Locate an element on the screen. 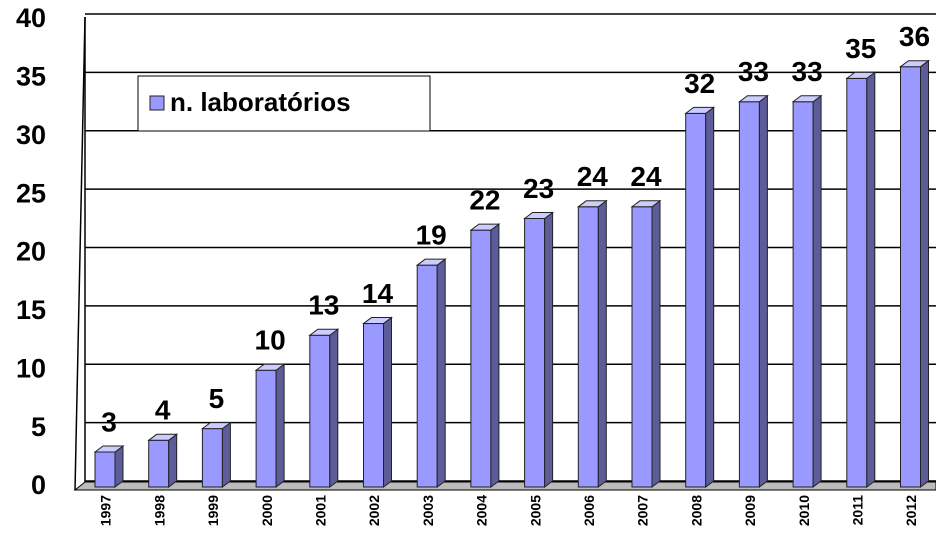 The height and width of the screenshot is (546, 936). x-tick-label: 2006 is located at coordinates (589, 510).